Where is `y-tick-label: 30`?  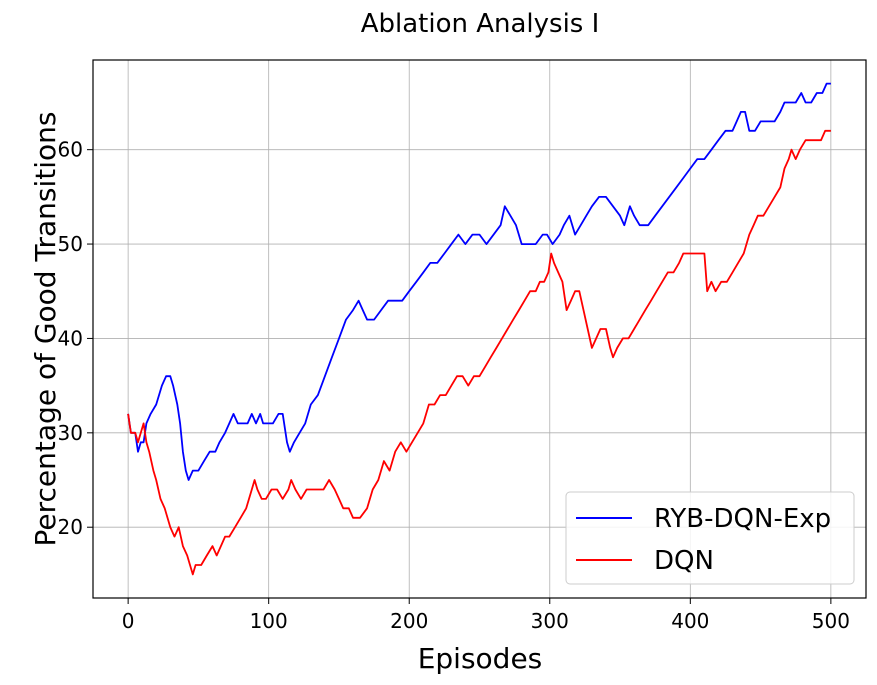
y-tick-label: 30 is located at coordinates (70, 433).